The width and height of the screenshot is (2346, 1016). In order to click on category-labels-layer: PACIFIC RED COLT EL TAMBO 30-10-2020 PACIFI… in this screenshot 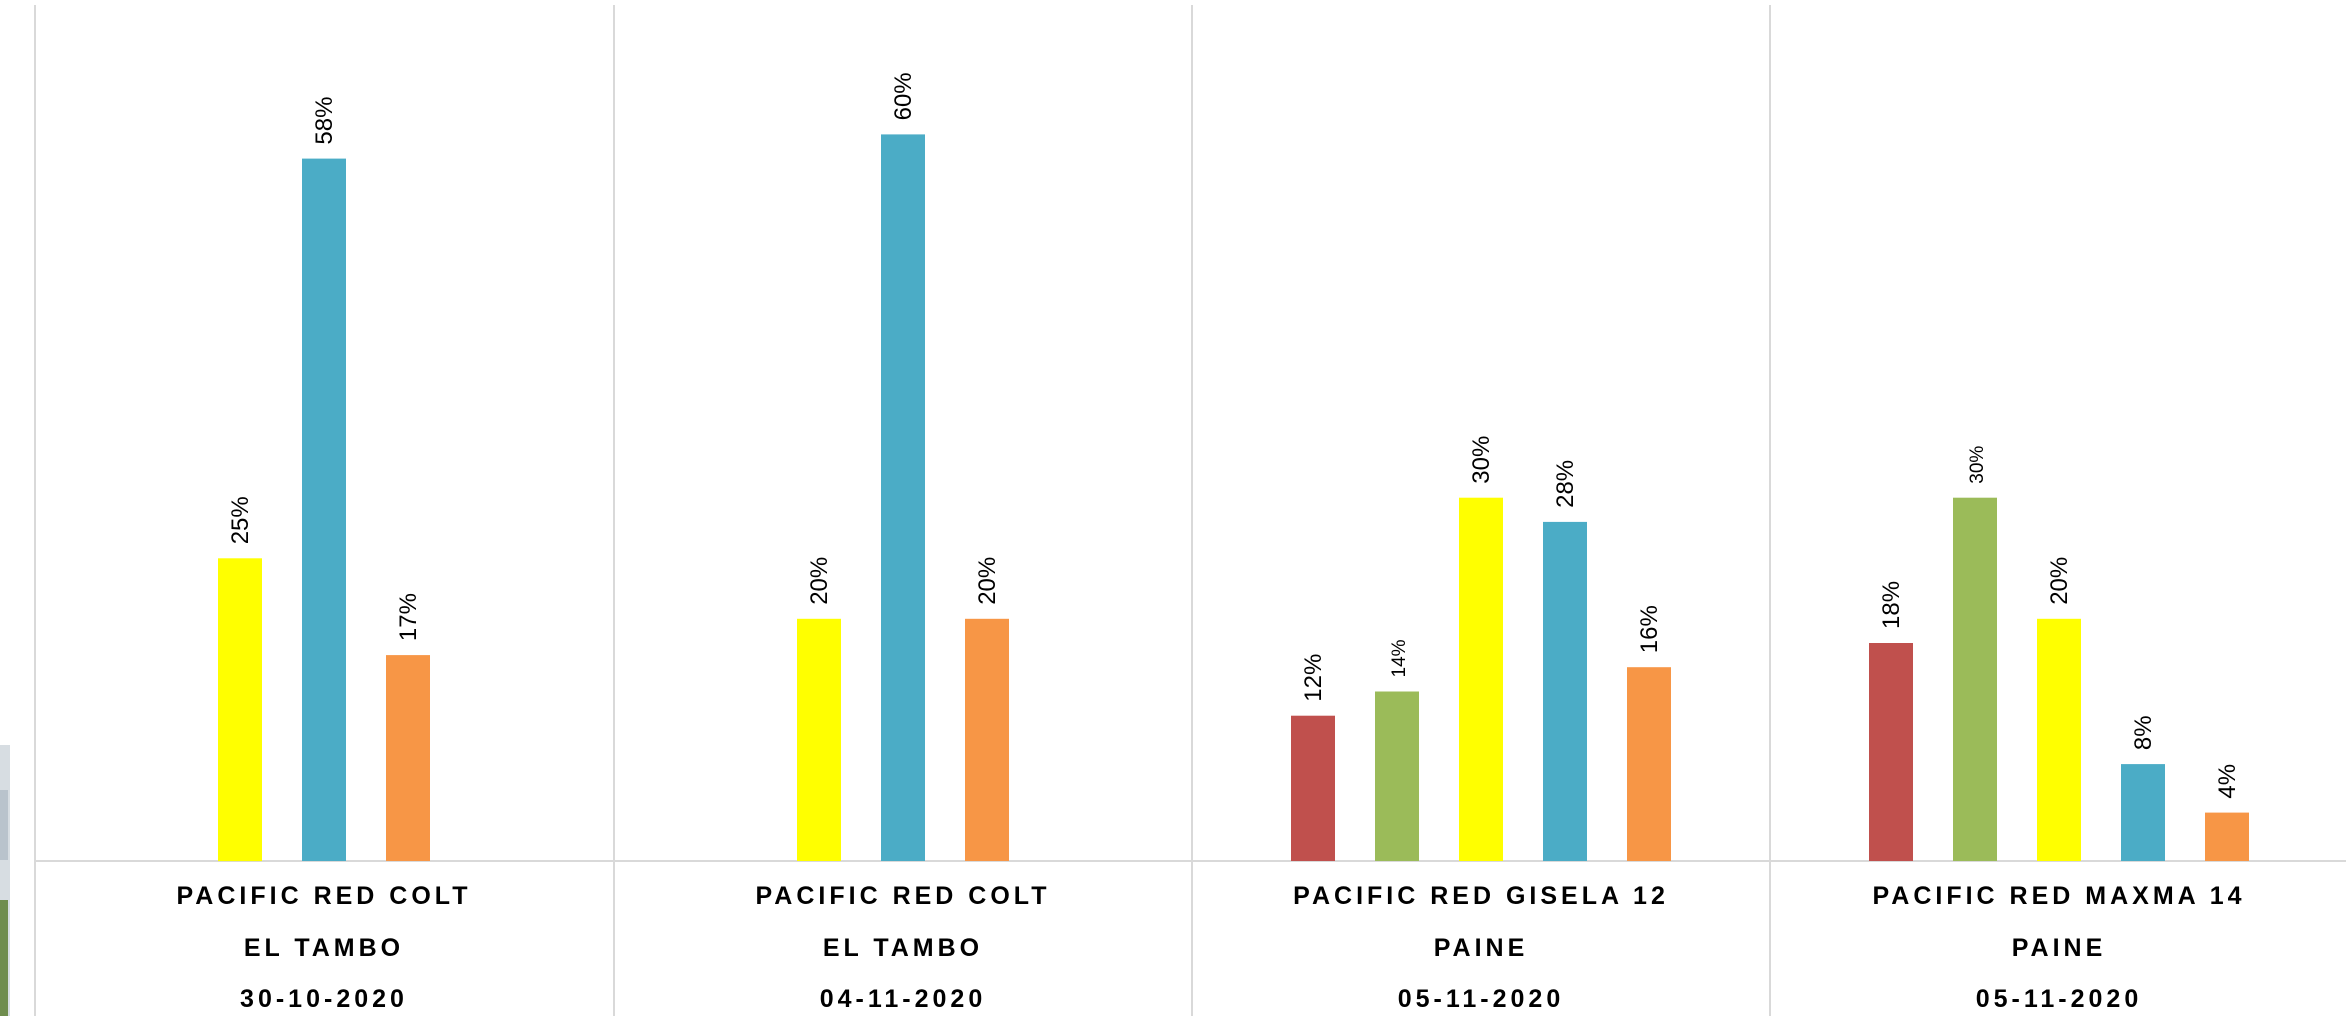, I will do `click(1210, 947)`.